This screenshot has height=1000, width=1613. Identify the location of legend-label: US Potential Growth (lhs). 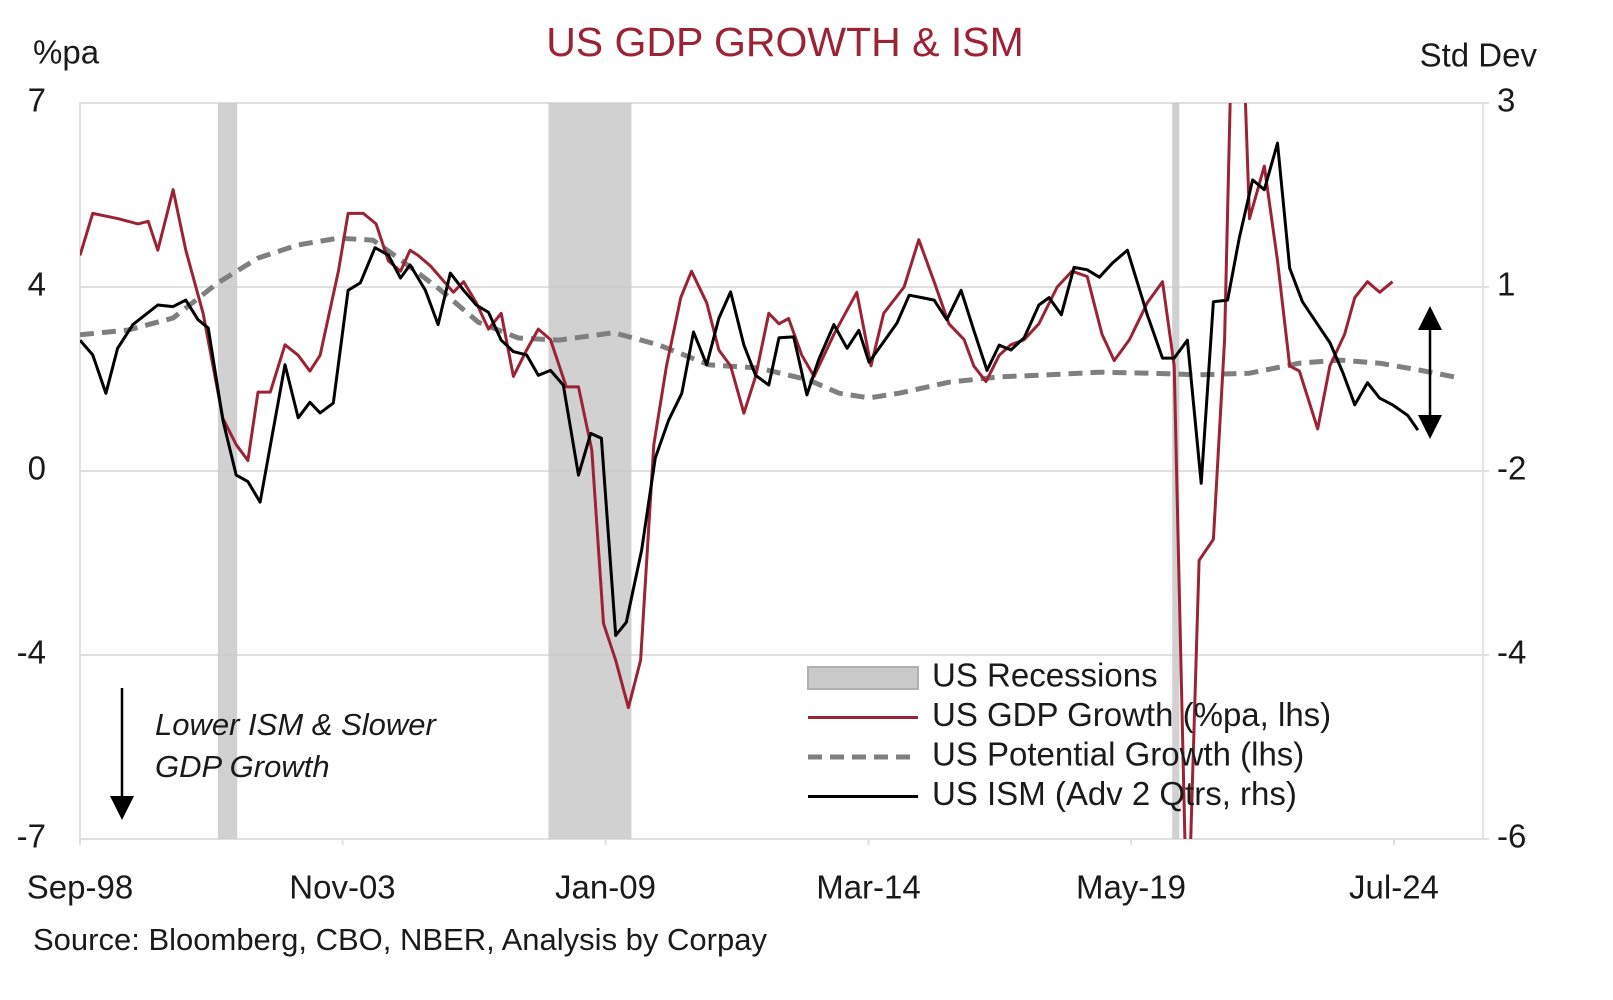
(1118, 754).